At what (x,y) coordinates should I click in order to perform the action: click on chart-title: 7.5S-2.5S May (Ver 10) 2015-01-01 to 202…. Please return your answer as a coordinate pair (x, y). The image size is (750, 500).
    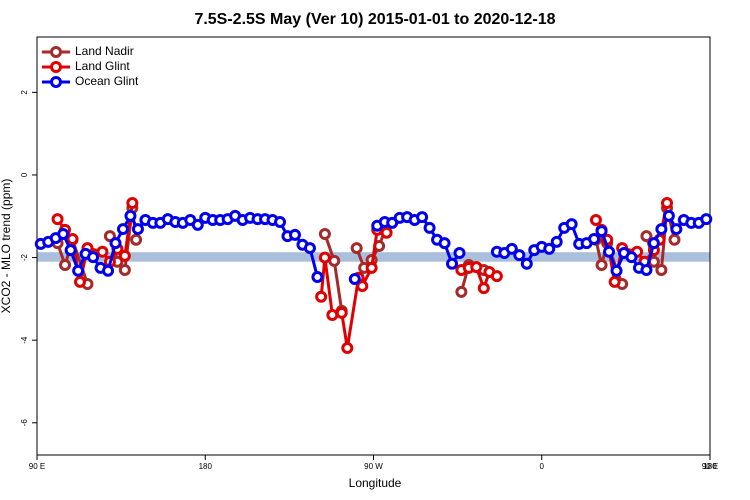
    Looking at the image, I should click on (374, 19).